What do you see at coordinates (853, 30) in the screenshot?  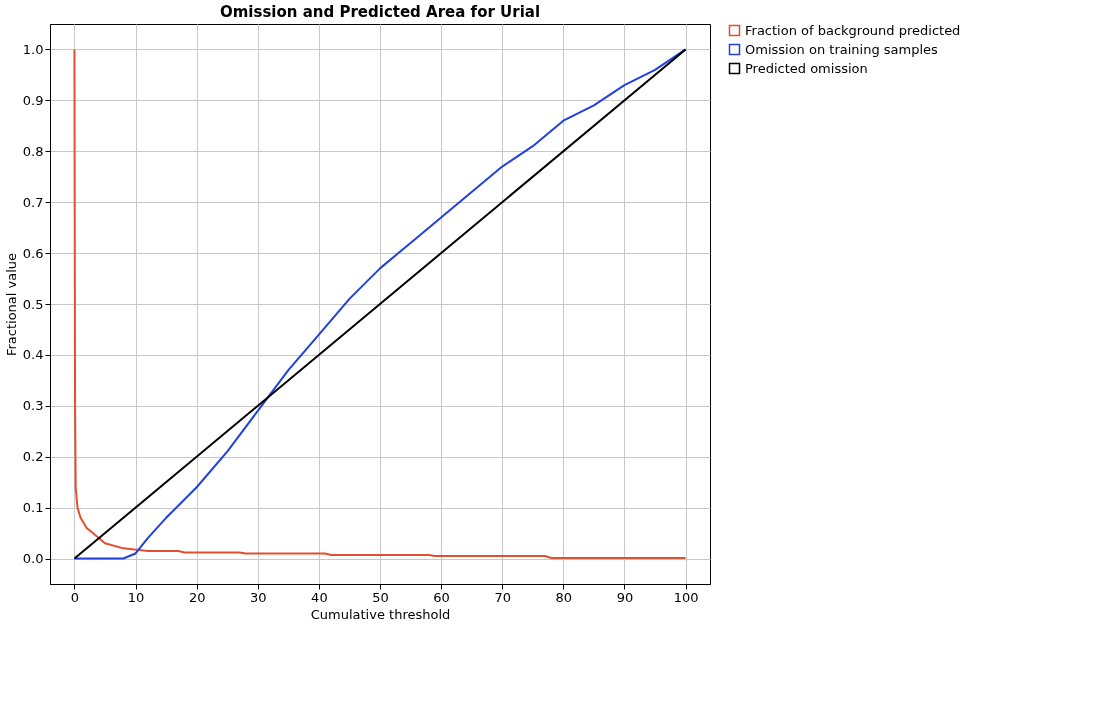 I see `legend-label: Fraction of background predicted` at bounding box center [853, 30].